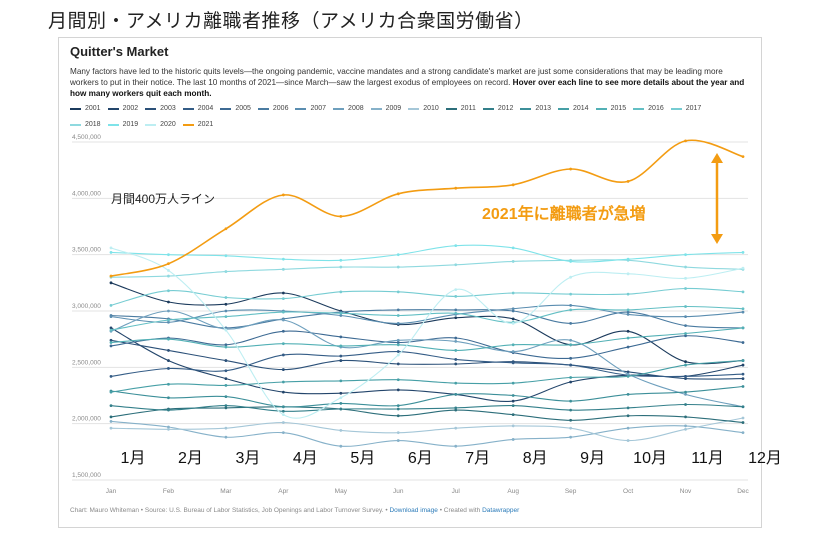 The height and width of the screenshot is (539, 823). What do you see at coordinates (122, 108) in the screenshot?
I see `legend-item-2002: 2002` at bounding box center [122, 108].